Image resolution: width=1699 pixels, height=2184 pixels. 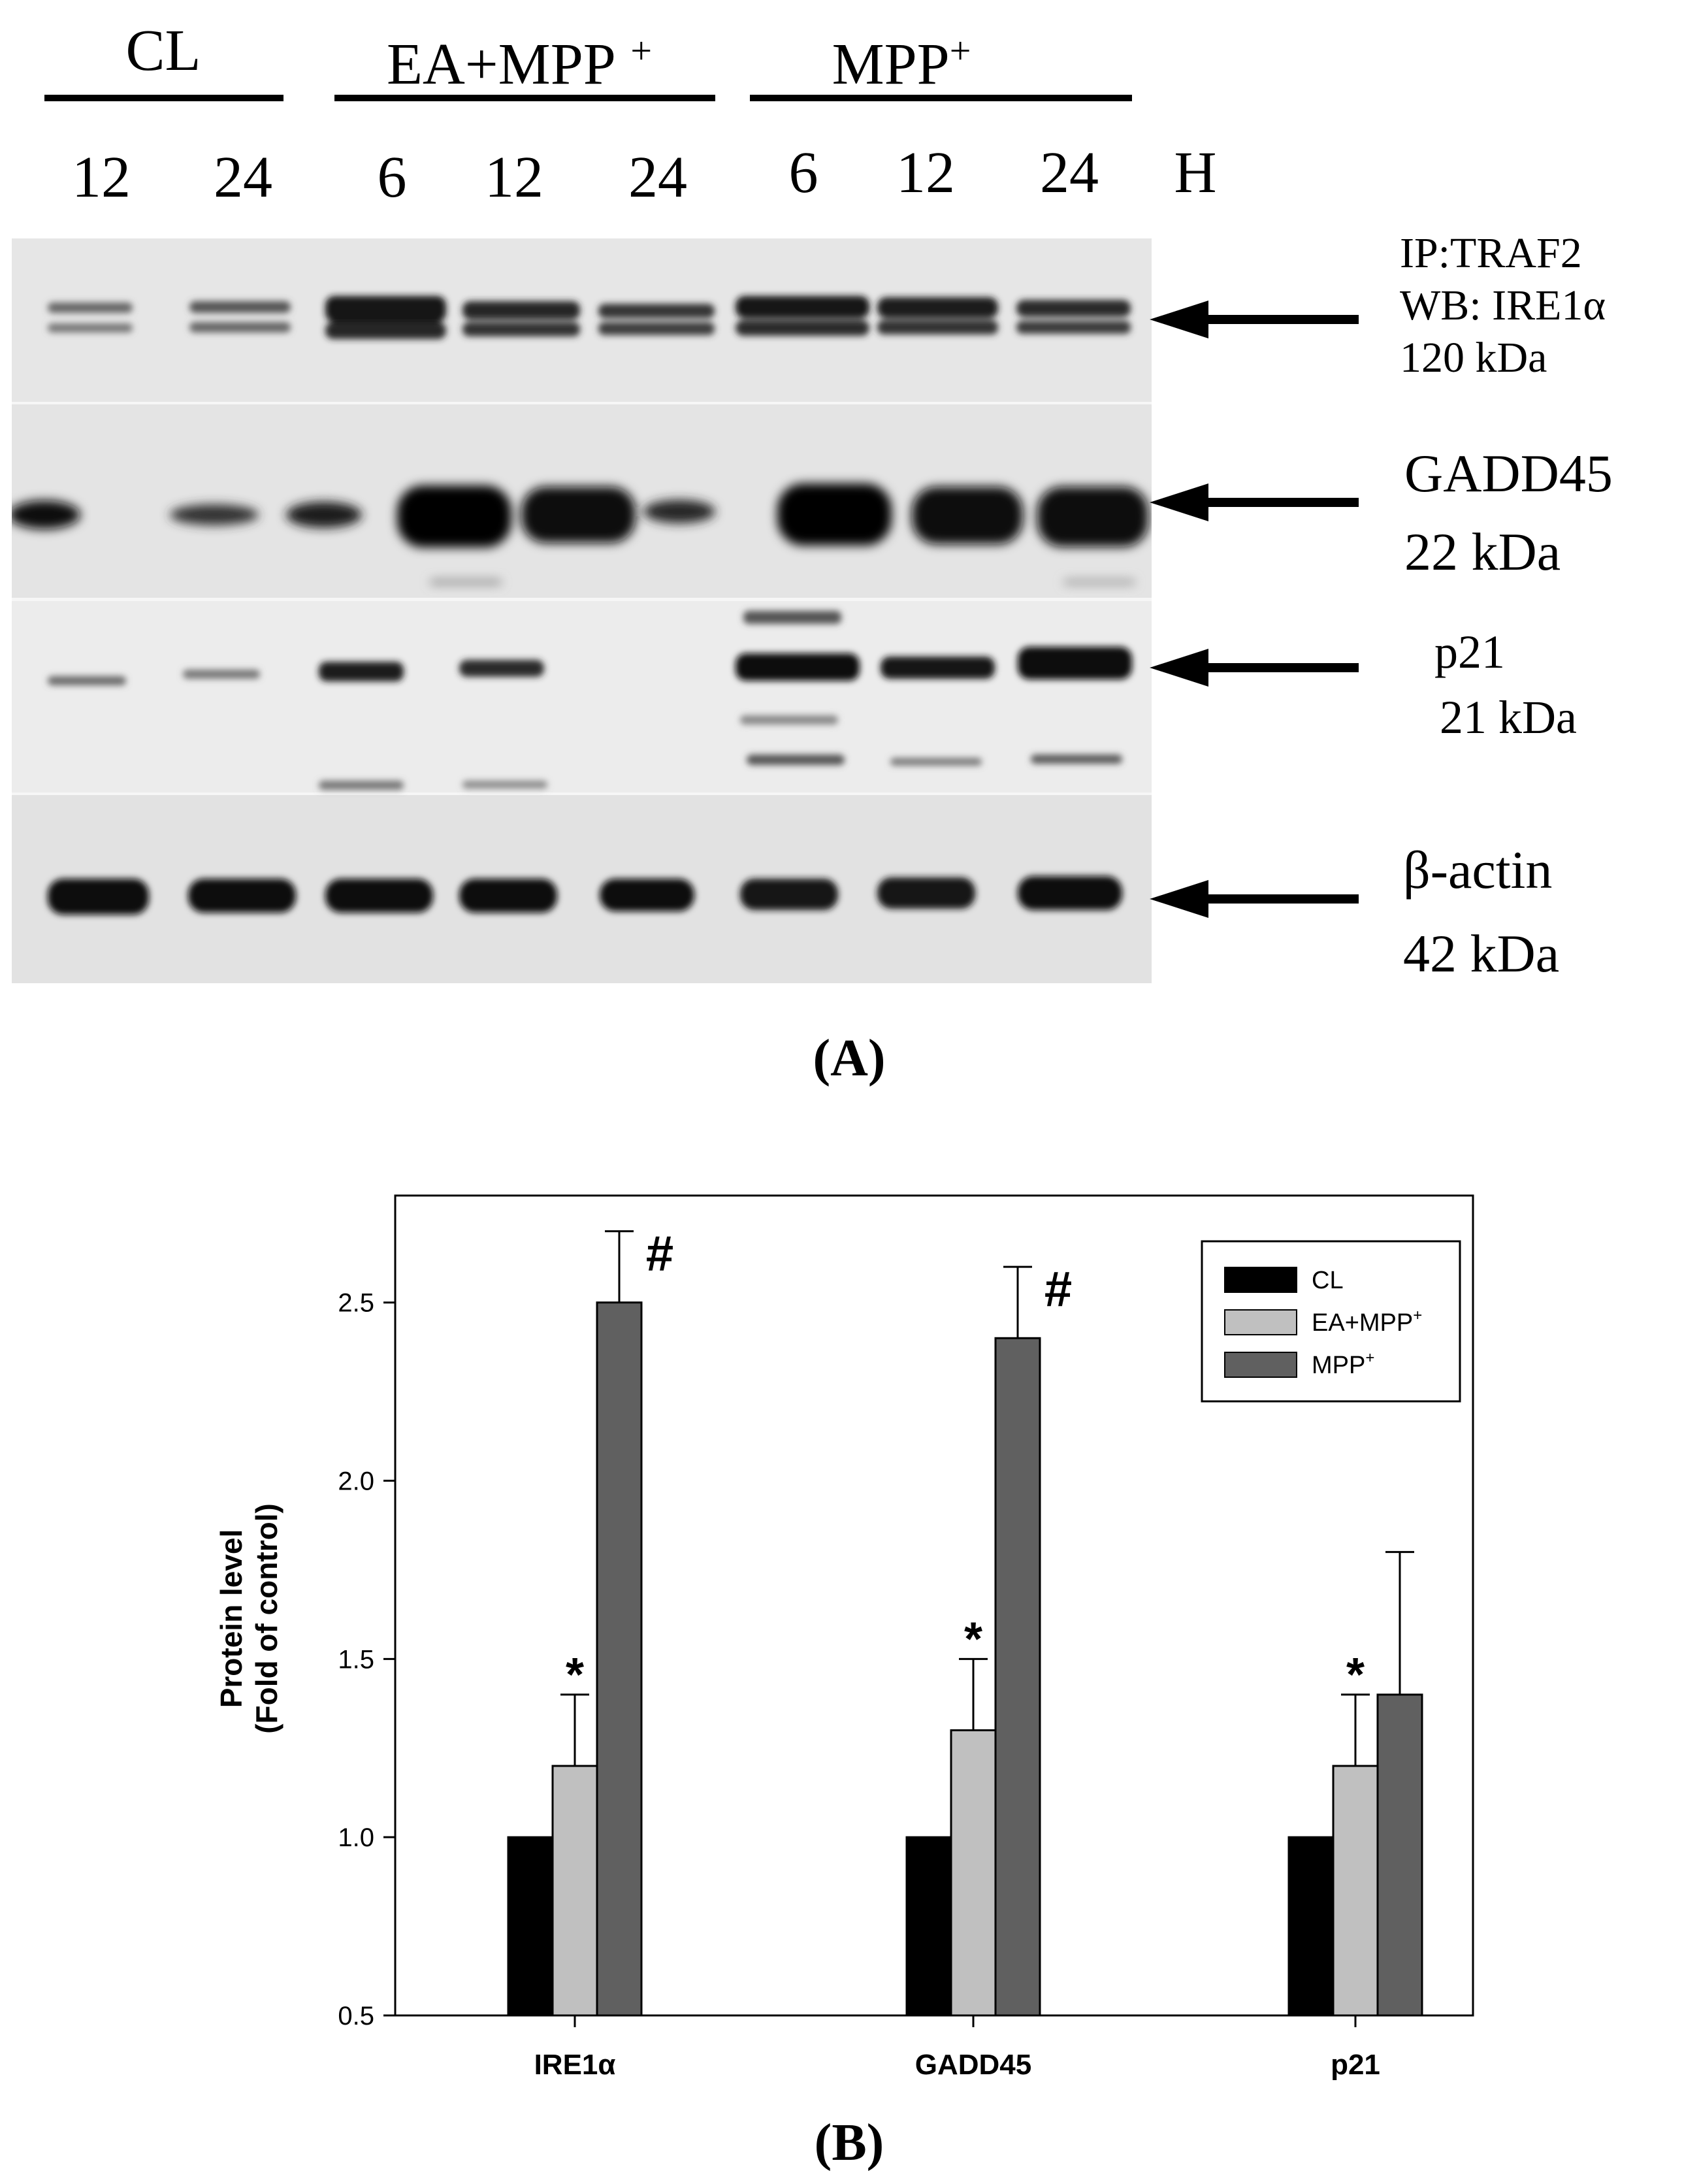 What do you see at coordinates (356, 1659) in the screenshot?
I see `y-tick-label: 1.5` at bounding box center [356, 1659].